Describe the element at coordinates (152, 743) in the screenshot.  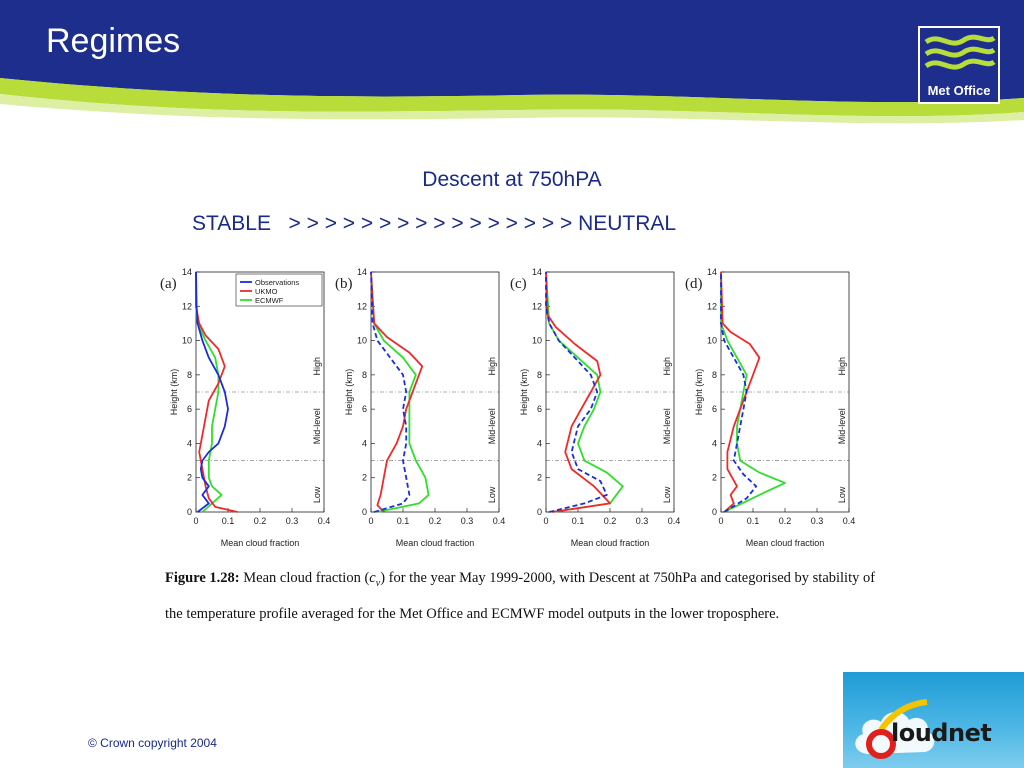
I see `copyright-text: © Crown copyright 2004` at that location.